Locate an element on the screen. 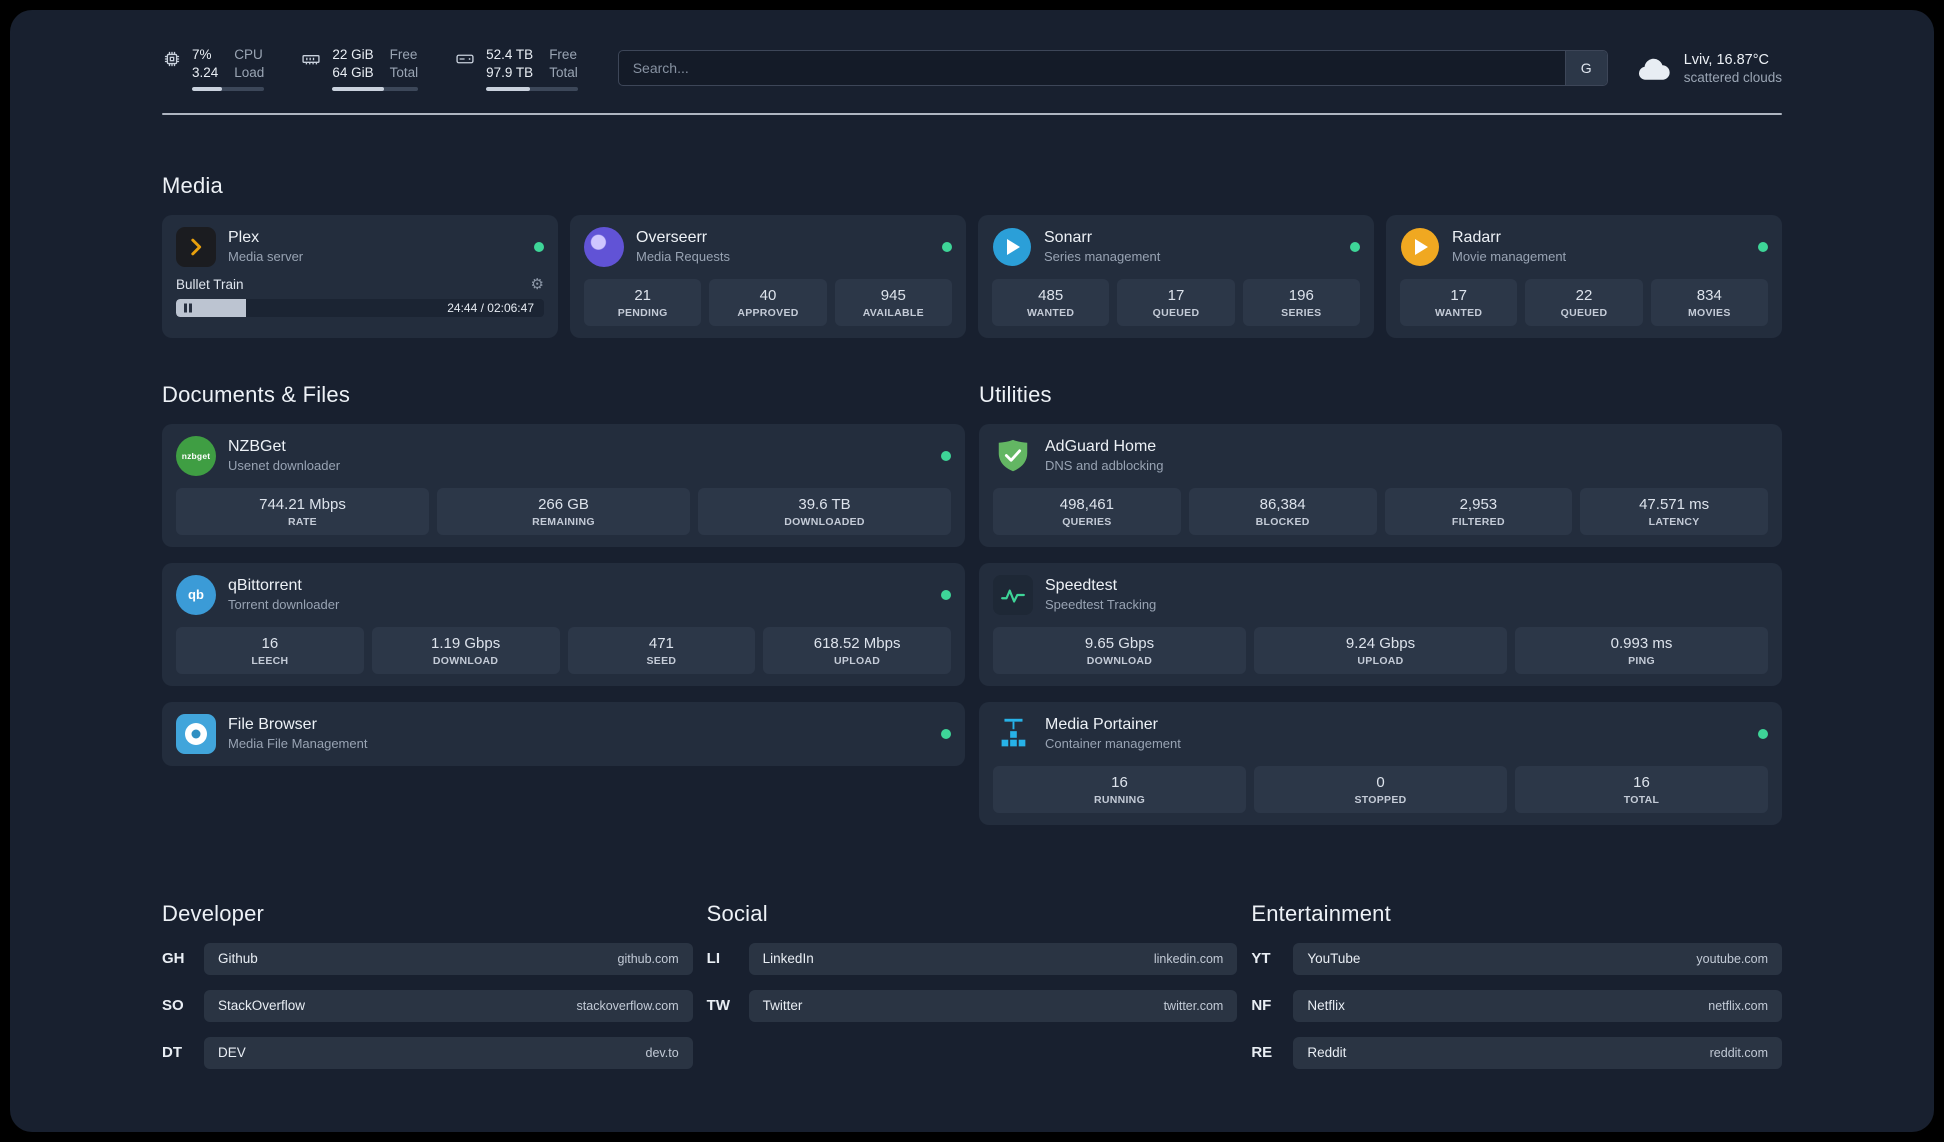 Image resolution: width=1944 pixels, height=1142 pixels. service-name: File Browser is located at coordinates (272, 725).